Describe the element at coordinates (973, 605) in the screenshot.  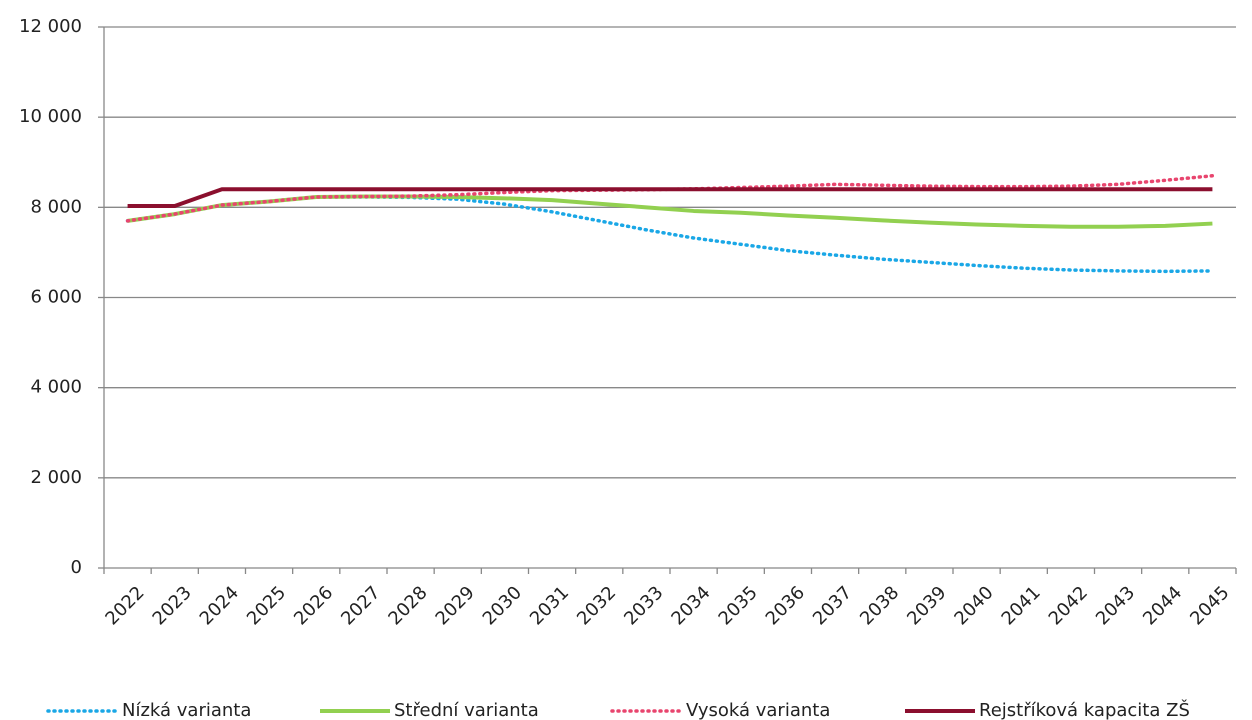
I see `x-tick-label: 2040` at that location.